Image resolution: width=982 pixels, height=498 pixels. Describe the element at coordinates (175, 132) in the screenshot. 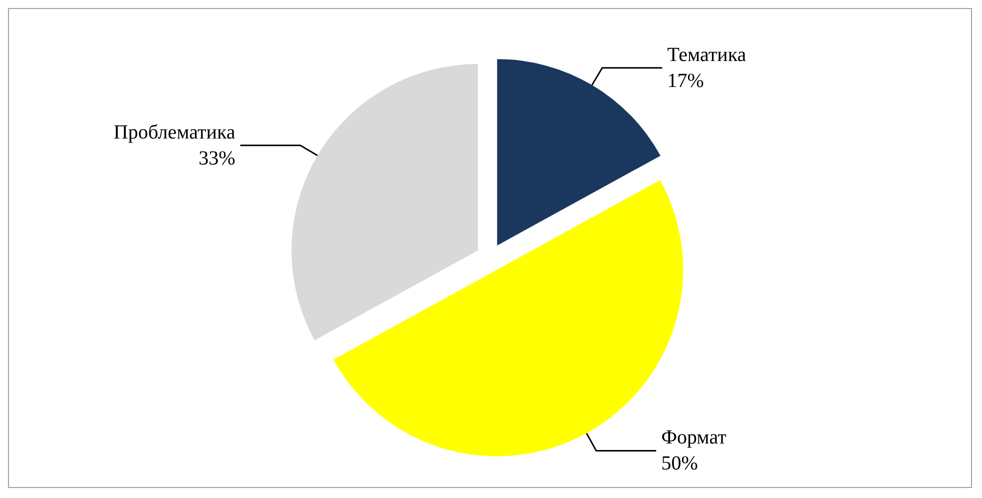

I see `slice-label: Проблематика` at that location.